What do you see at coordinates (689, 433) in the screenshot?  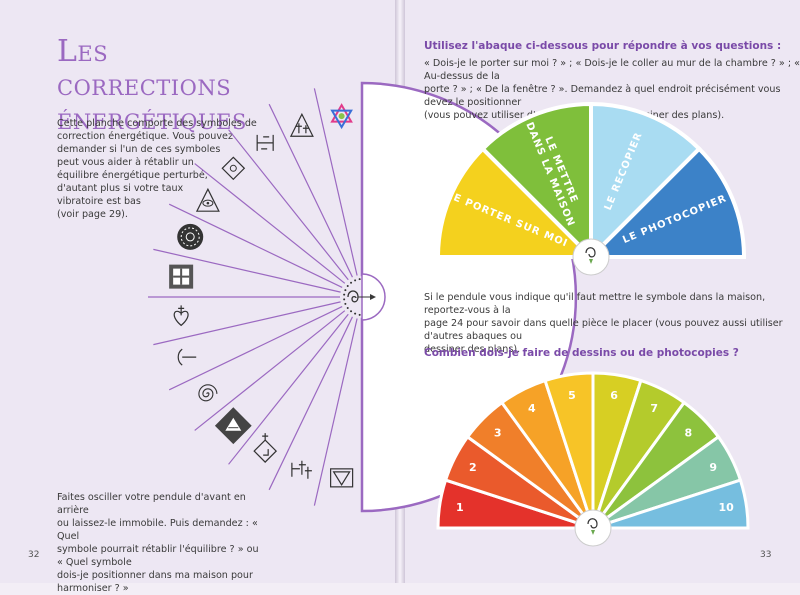 I see `abaque2-label: 8` at bounding box center [689, 433].